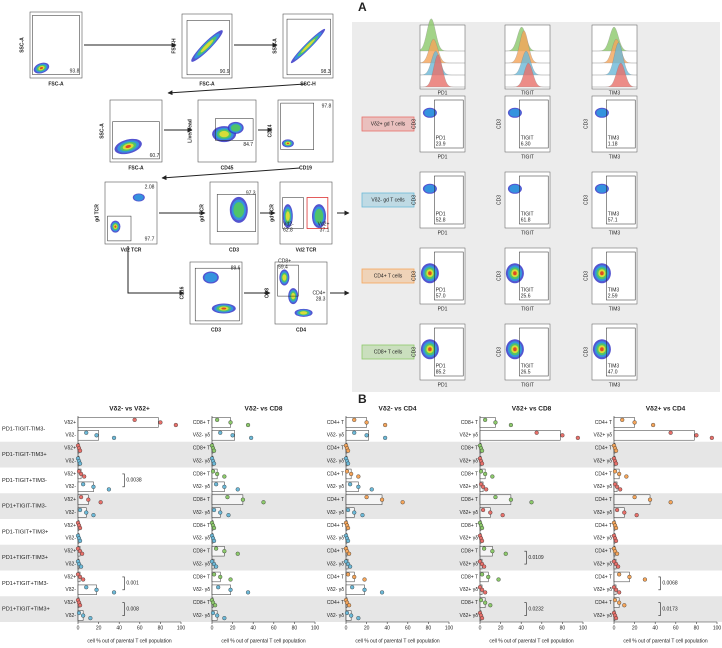 Image resolution: width=722 pixels, height=648 pixels. What do you see at coordinates (388, 352) in the screenshot?
I see `row-label: CD8+ T cells` at bounding box center [388, 352].